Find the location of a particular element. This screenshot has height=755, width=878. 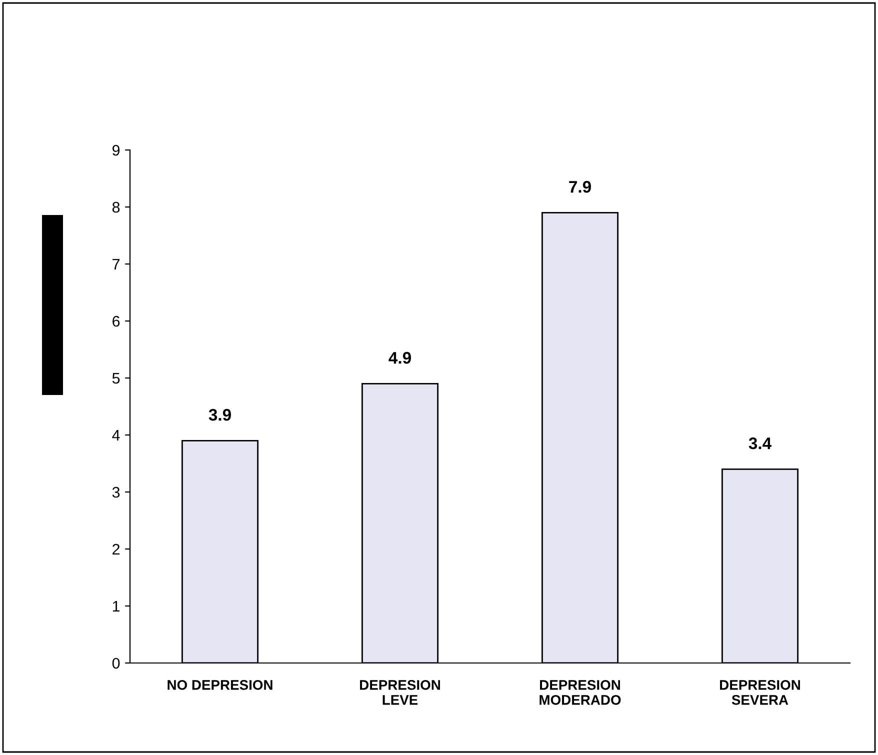

y-tick-label: 8 is located at coordinates (116, 207).